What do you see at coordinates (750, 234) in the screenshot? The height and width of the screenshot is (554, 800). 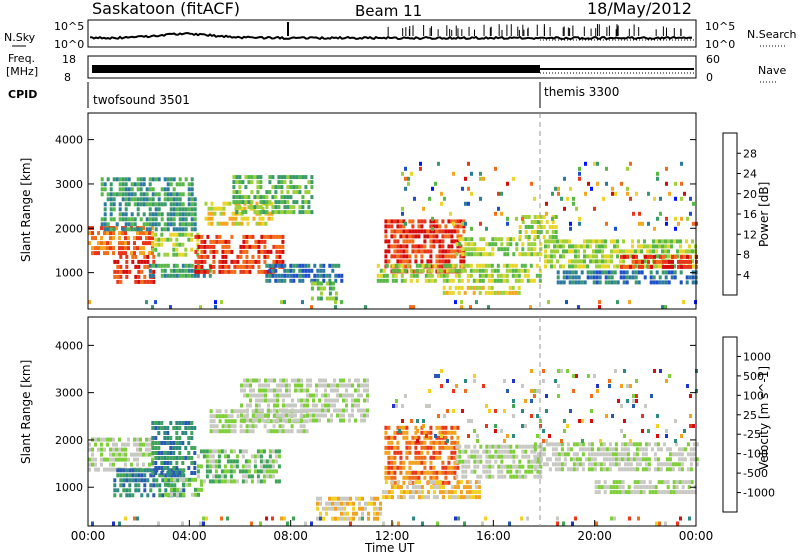 I see `colorbar-tick-label: 12` at bounding box center [750, 234].